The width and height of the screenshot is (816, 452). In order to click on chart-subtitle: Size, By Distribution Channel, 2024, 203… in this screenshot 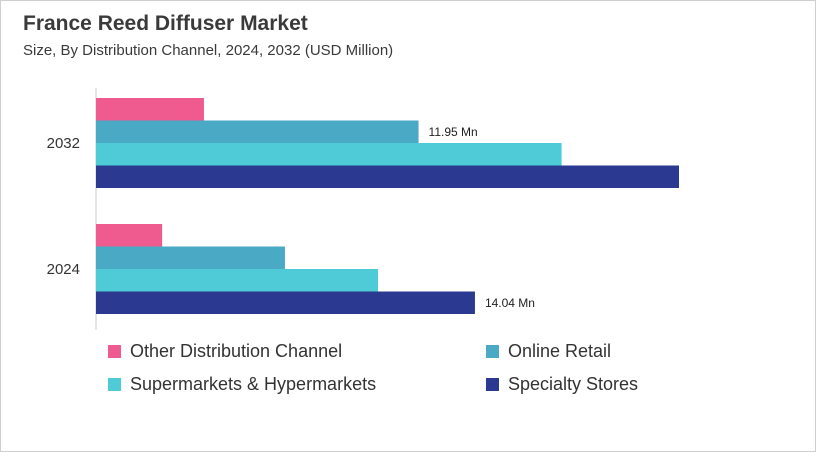, I will do `click(208, 50)`.